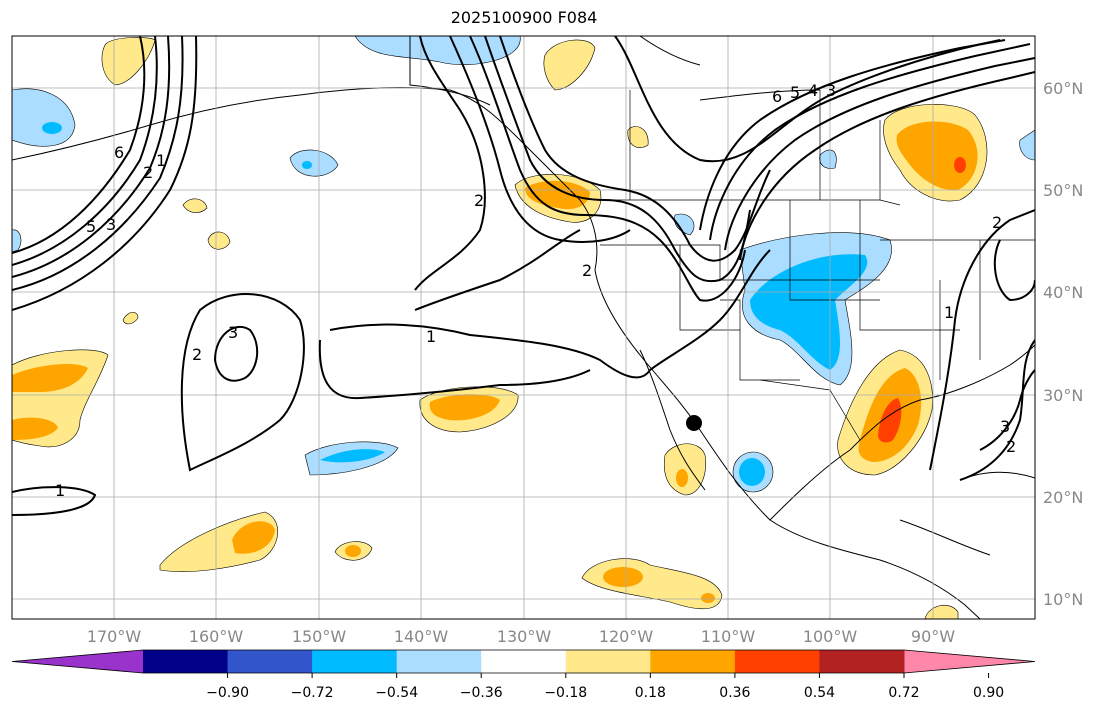  Describe the element at coordinates (524, 17) in the screenshot. I see `map-title: 2025100900 F084` at that location.